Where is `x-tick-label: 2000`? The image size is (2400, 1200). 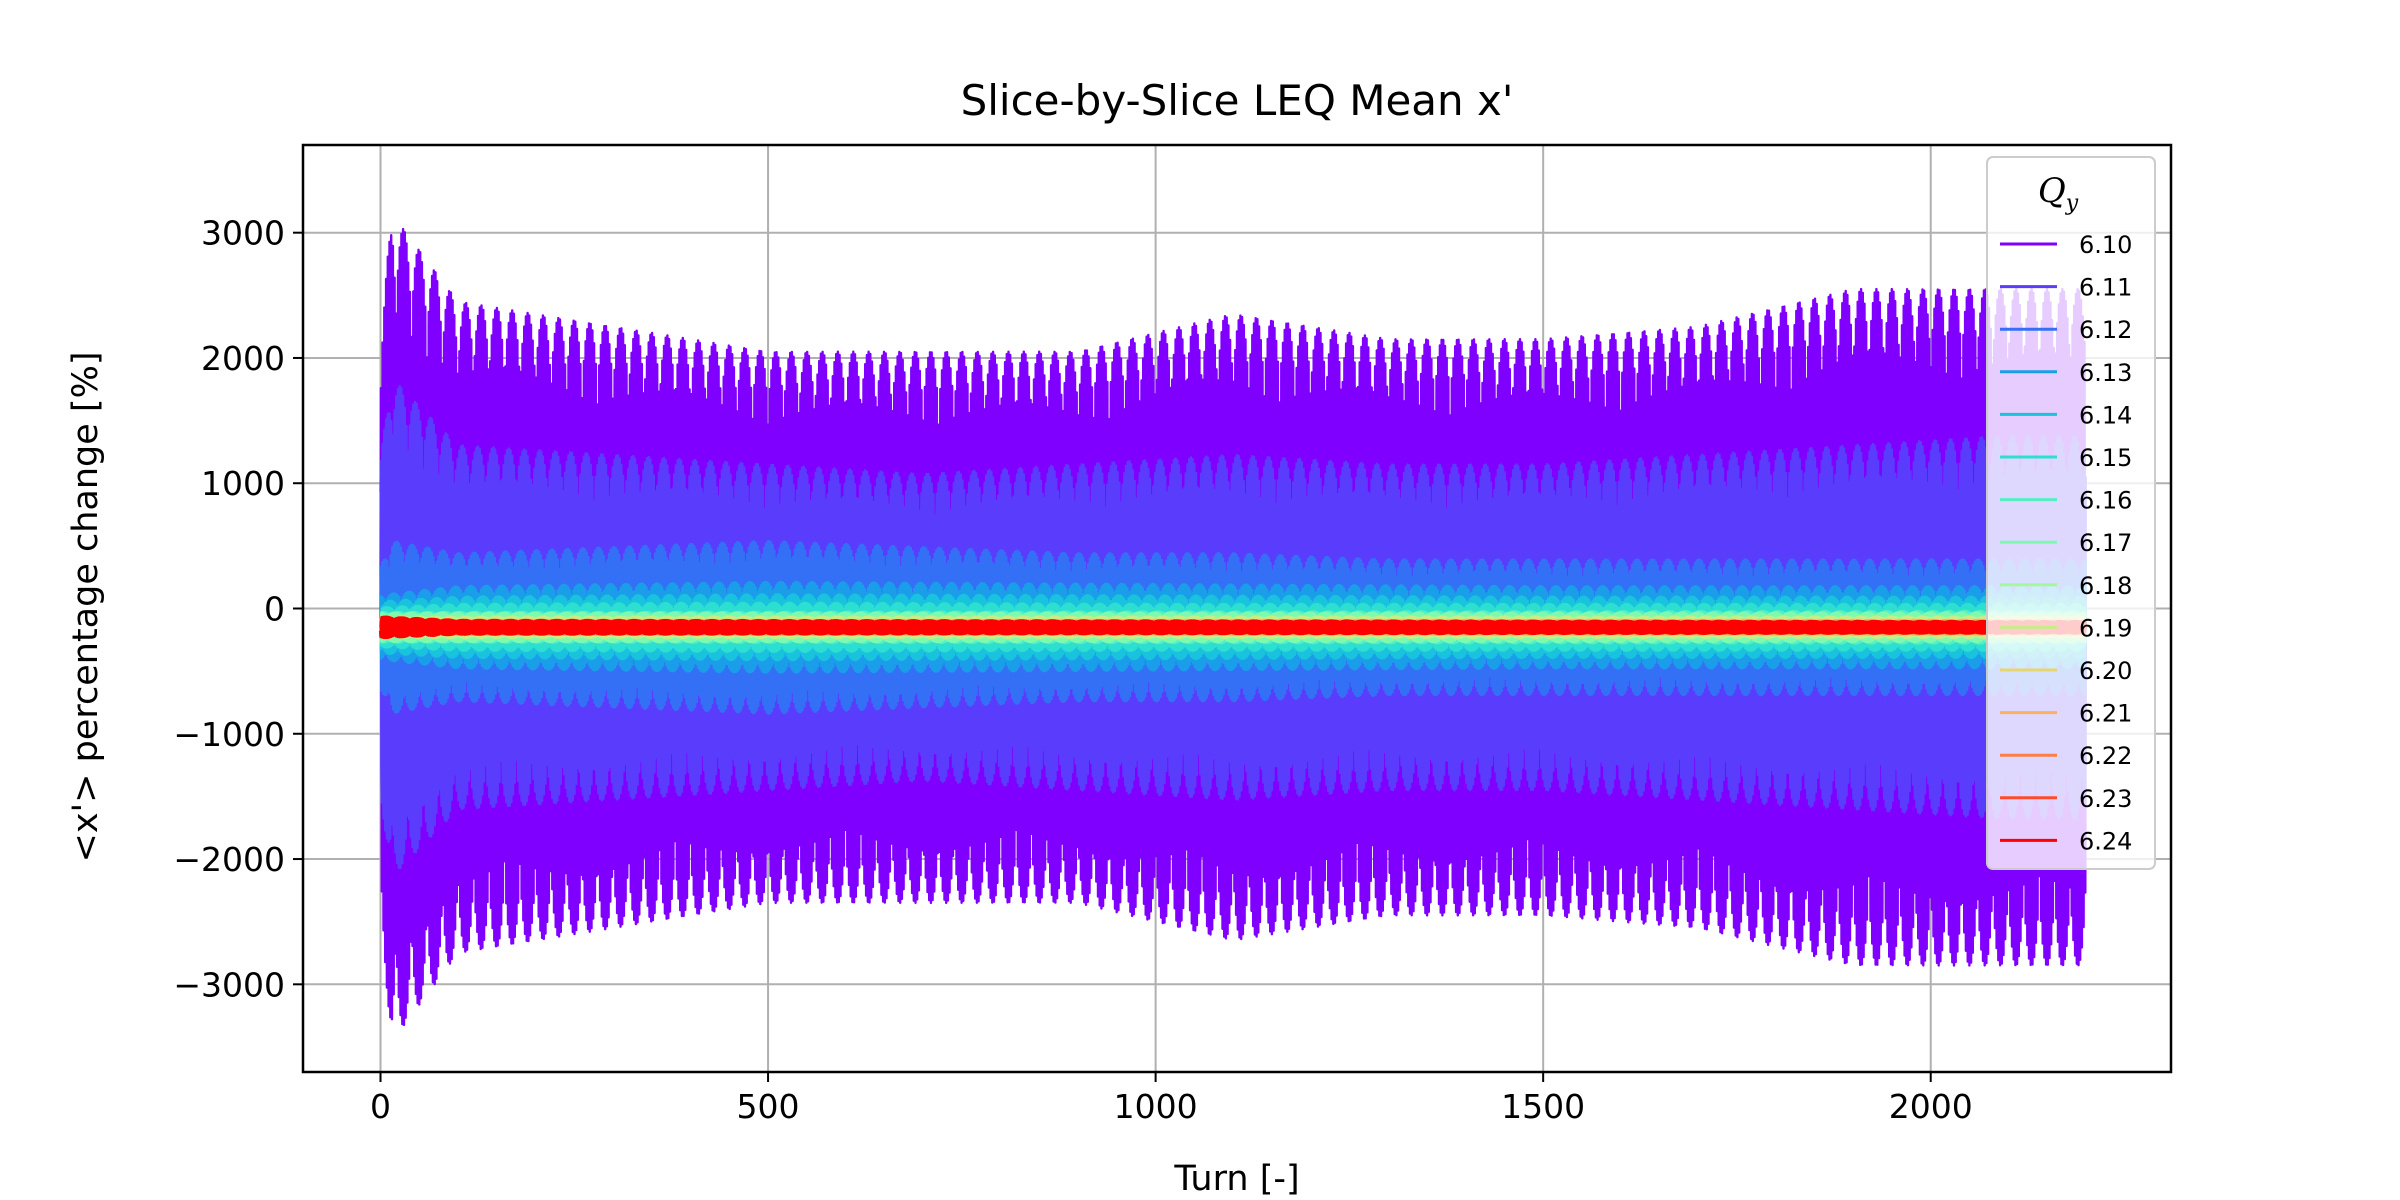 x-tick-label: 2000 is located at coordinates (1931, 1106).